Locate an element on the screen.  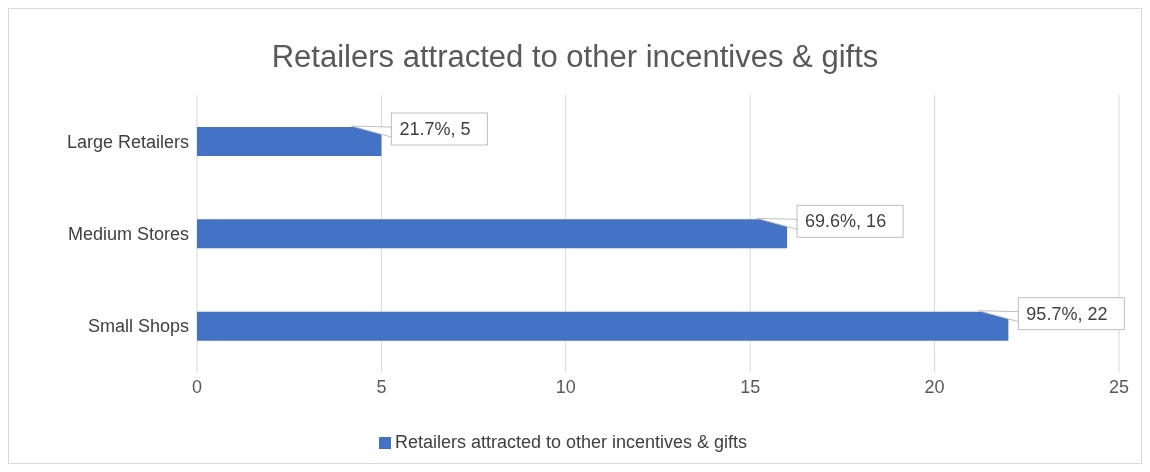
x-tick-label: 5 is located at coordinates (381, 386).